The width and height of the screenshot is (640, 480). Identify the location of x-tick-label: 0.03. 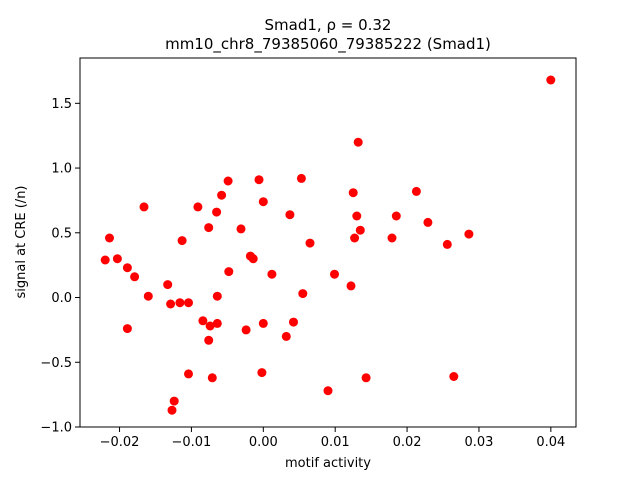
(478, 442).